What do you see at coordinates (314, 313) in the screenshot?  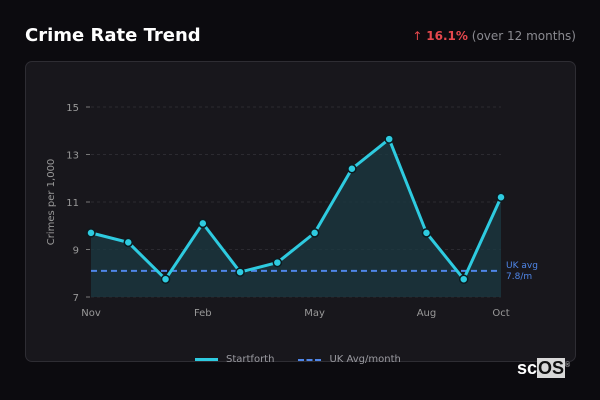 I see `x-tick-label: May` at bounding box center [314, 313].